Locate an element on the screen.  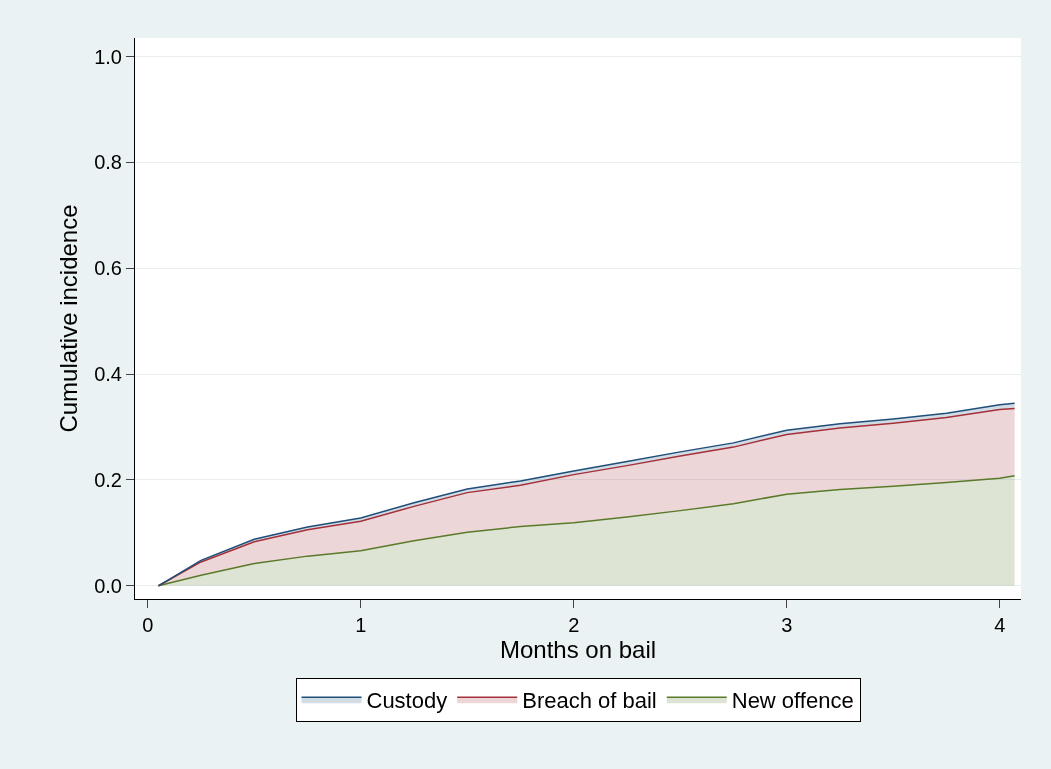
legend-label: New offence is located at coordinates (792, 700).